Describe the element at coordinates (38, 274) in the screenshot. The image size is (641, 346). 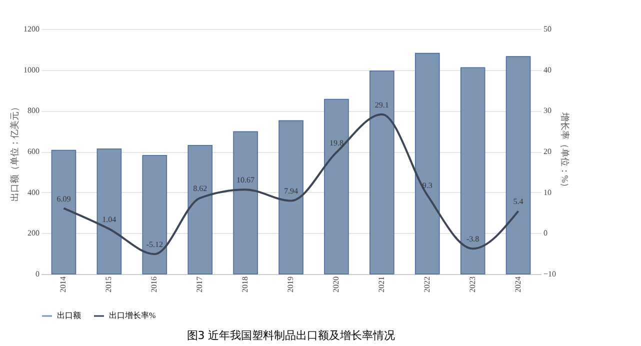
I see `y-tick-label: 0` at that location.